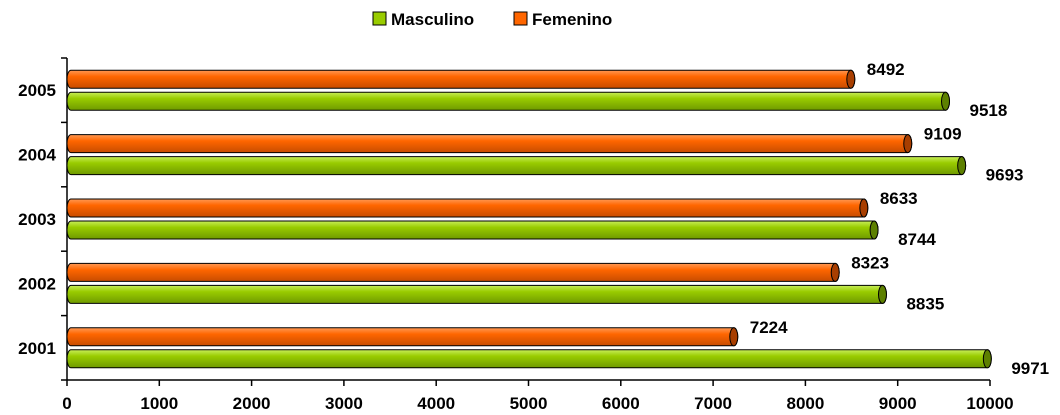 This screenshot has height=415, width=1060. What do you see at coordinates (621, 403) in the screenshot?
I see `x-tick-label: 6000` at bounding box center [621, 403].